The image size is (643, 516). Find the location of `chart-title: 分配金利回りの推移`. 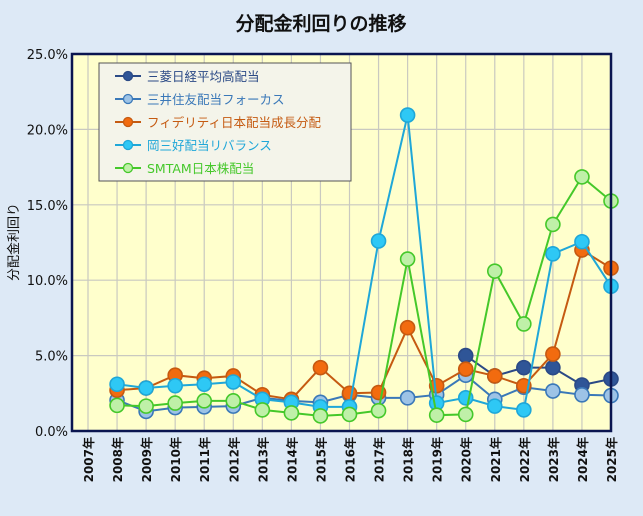

chart-title: 分配金利回りの推移 is located at coordinates (320, 23).